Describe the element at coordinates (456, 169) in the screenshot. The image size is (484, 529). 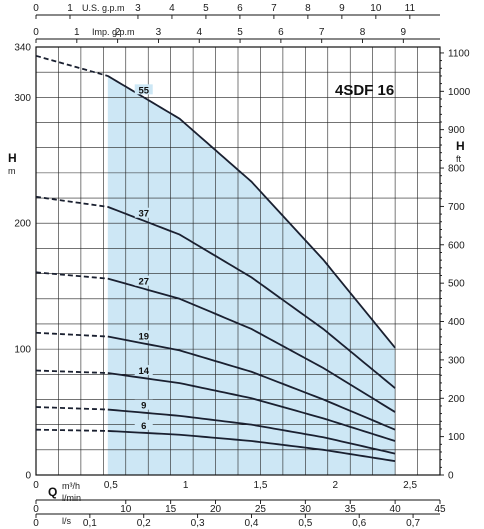
I see `right-tick-label: 800` at that location.